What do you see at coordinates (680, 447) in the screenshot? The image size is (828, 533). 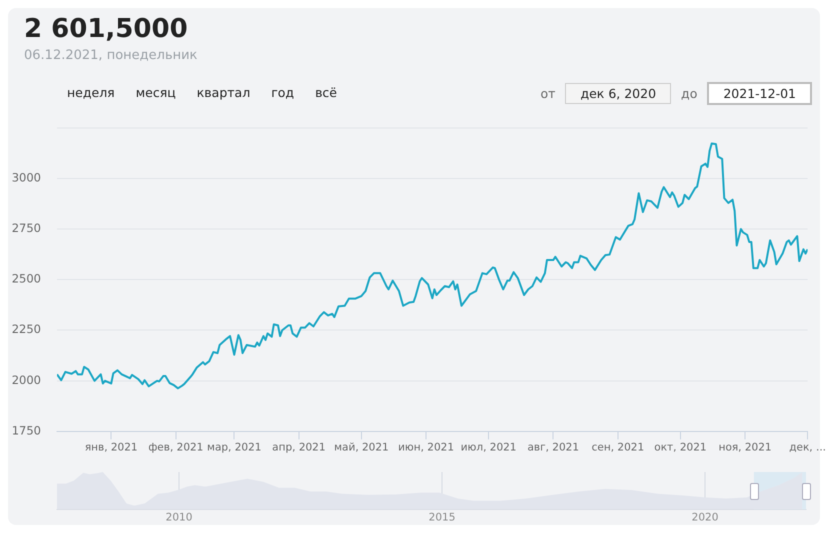 I see `x-tick-label: окт, 2021` at bounding box center [680, 447].